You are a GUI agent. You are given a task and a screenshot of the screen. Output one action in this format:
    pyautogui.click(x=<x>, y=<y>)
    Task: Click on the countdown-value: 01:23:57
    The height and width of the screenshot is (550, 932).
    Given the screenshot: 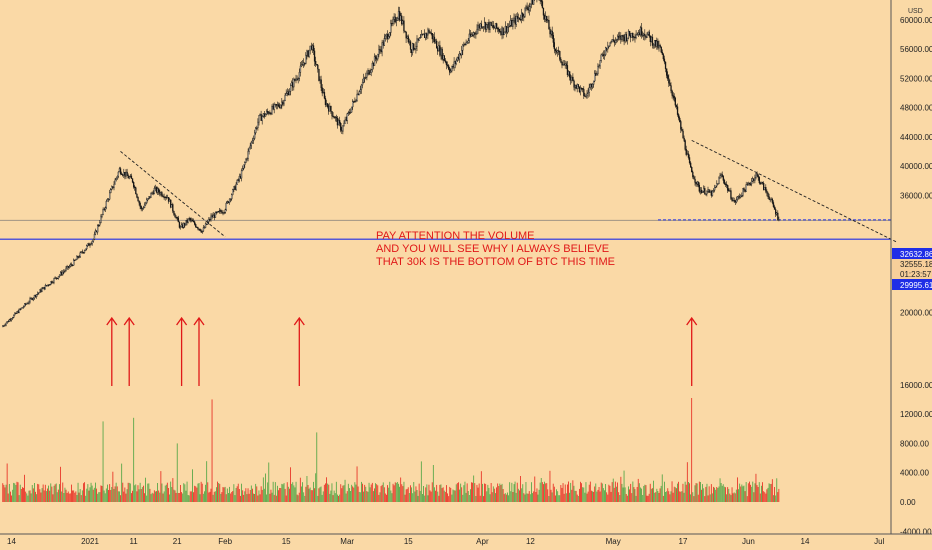 What is the action you would take?
    pyautogui.click(x=916, y=274)
    